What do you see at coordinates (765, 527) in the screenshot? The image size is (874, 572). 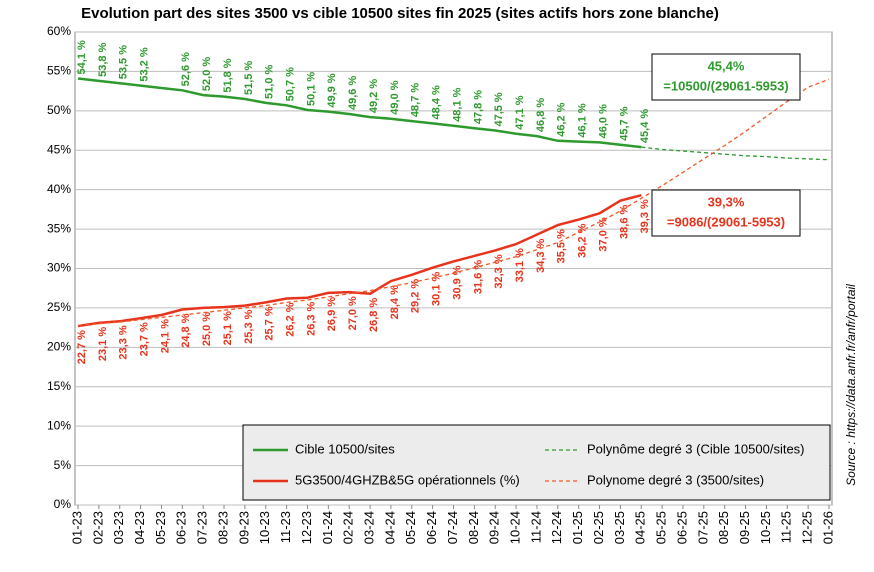 I see `x-tick-label: 10-25` at bounding box center [765, 527].